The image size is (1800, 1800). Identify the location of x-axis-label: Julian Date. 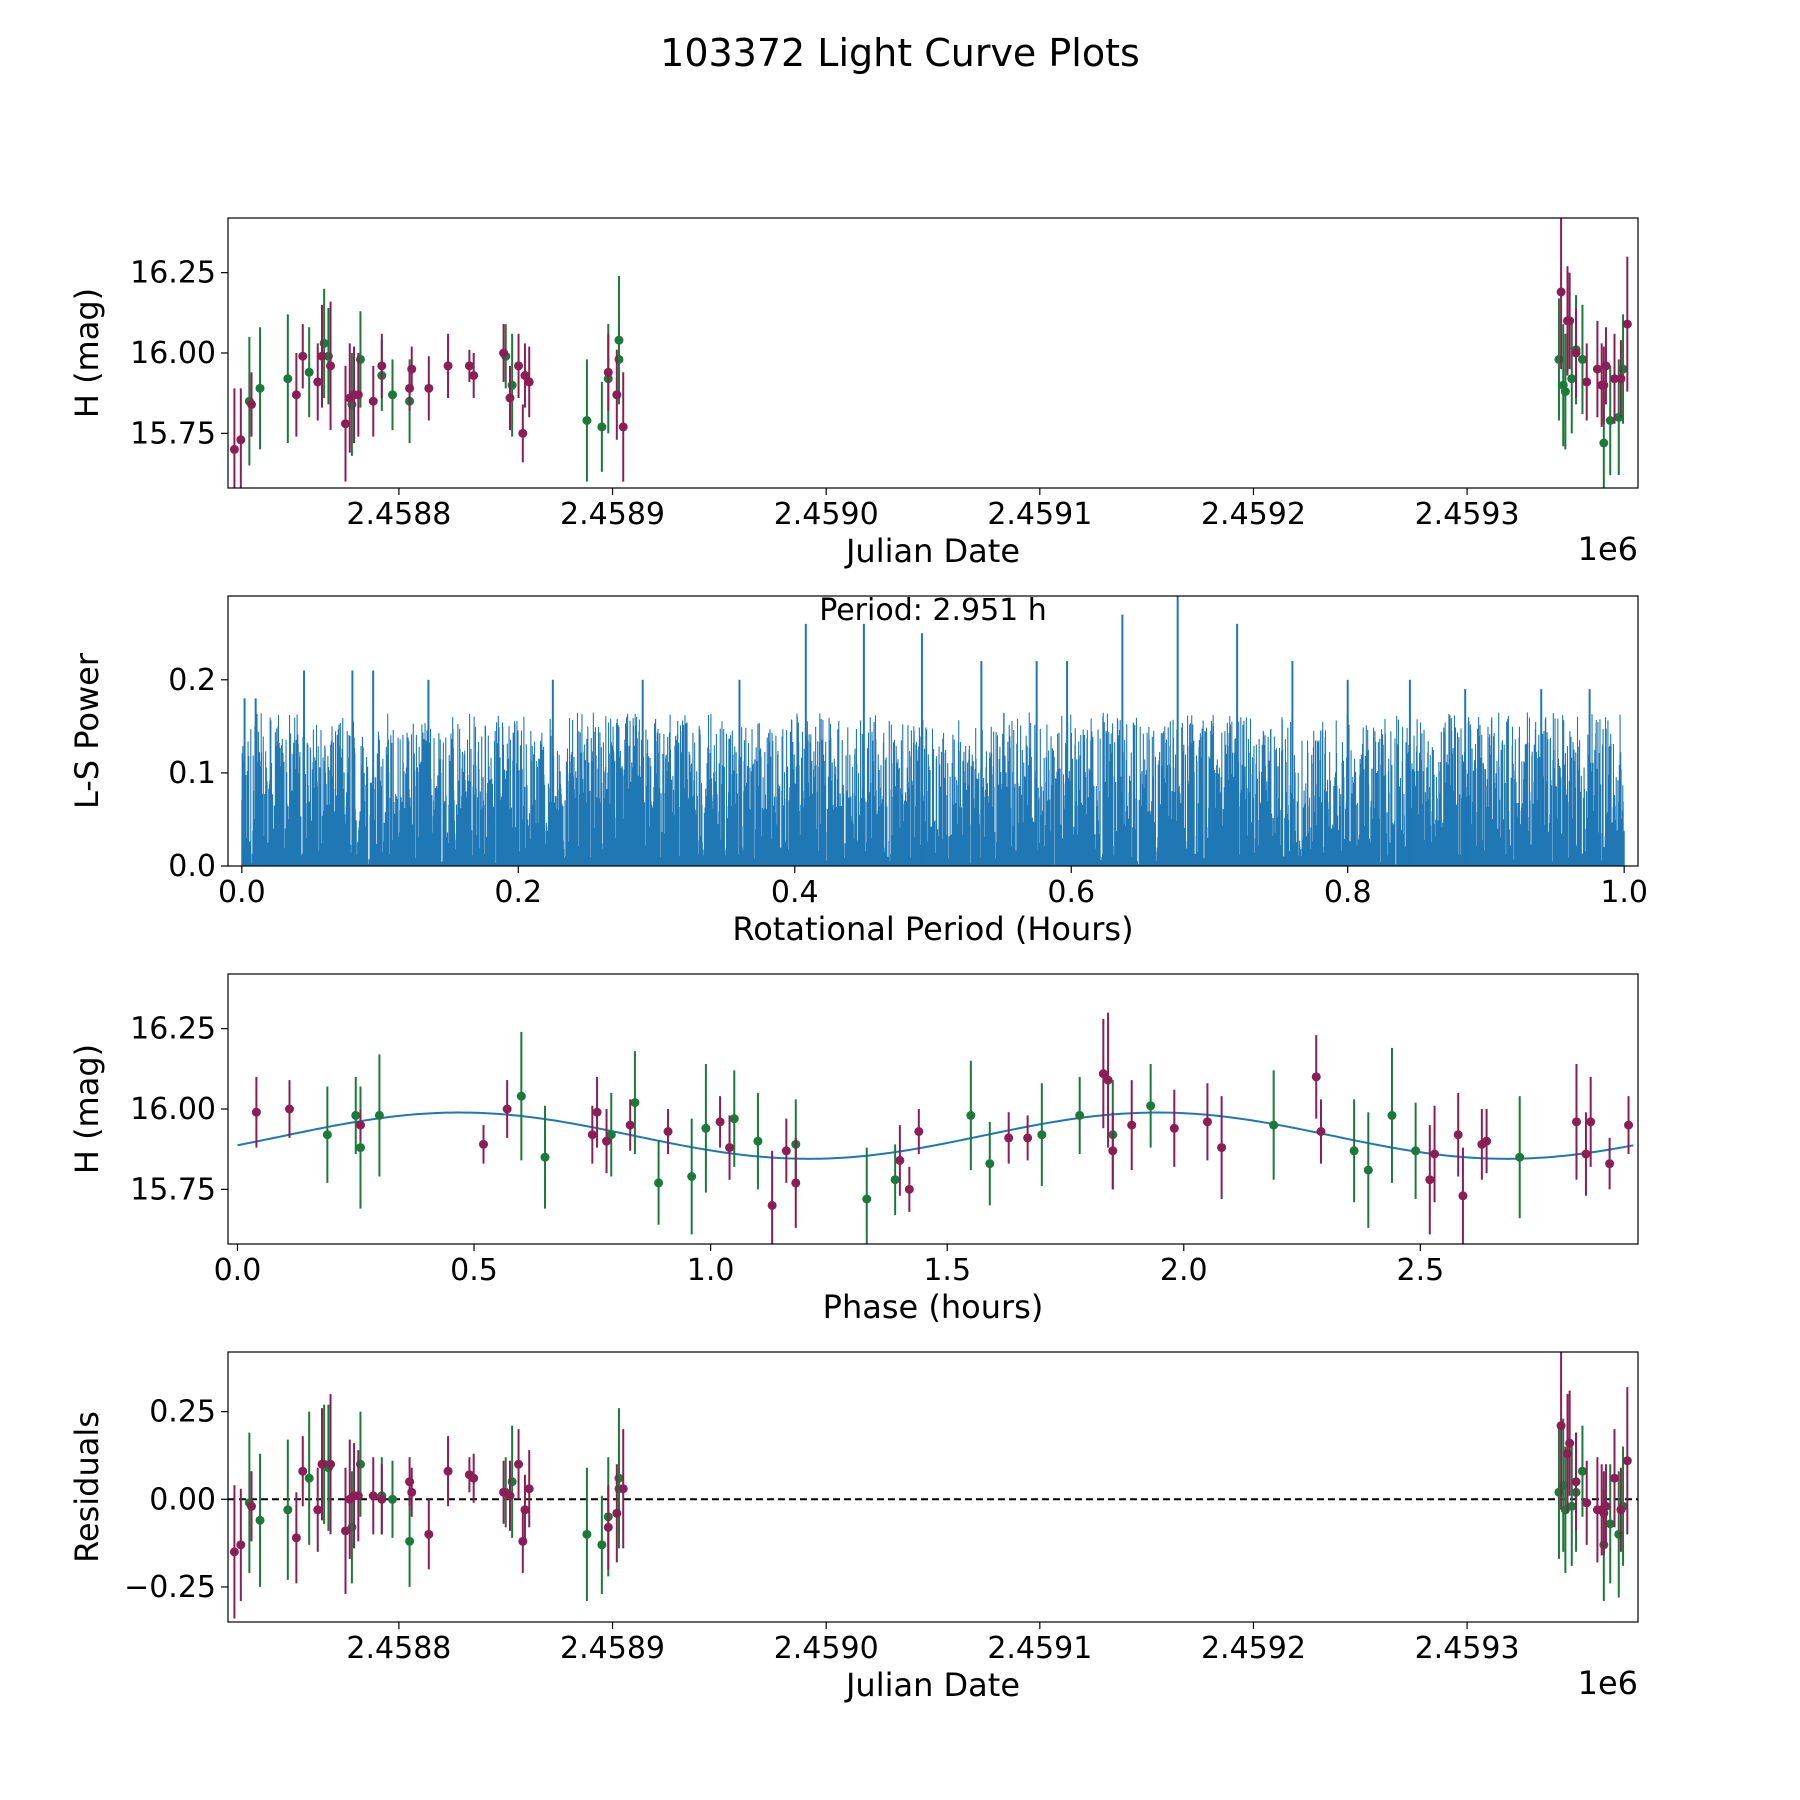
(932, 551).